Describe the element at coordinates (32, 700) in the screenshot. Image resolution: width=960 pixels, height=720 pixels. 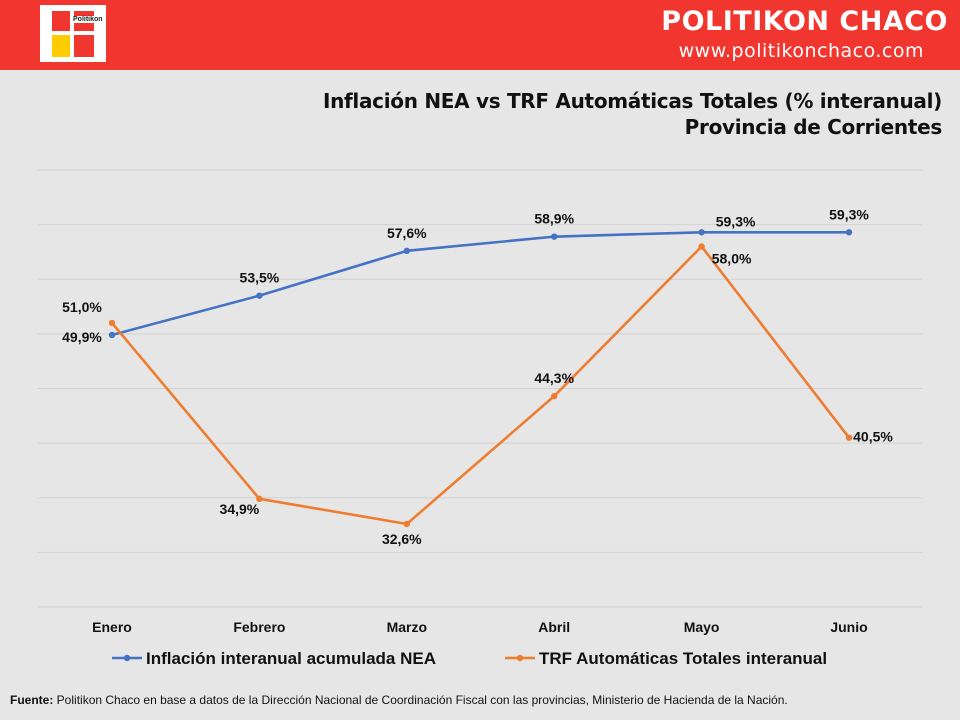
I see `source-label: Fuente:` at that location.